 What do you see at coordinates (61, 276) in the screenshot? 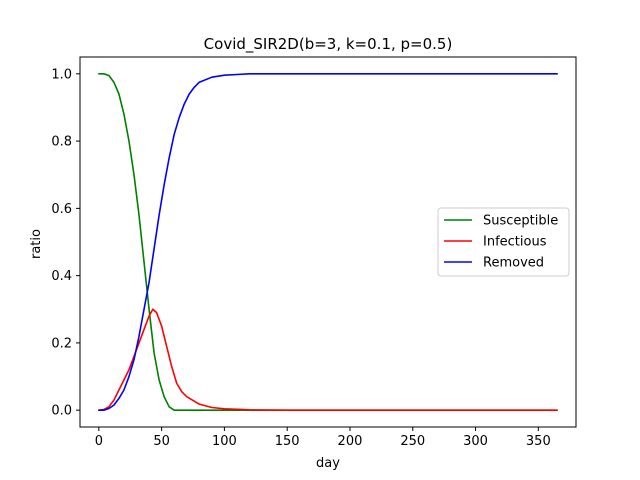
I see `y-tick-label: 0.4` at bounding box center [61, 276].